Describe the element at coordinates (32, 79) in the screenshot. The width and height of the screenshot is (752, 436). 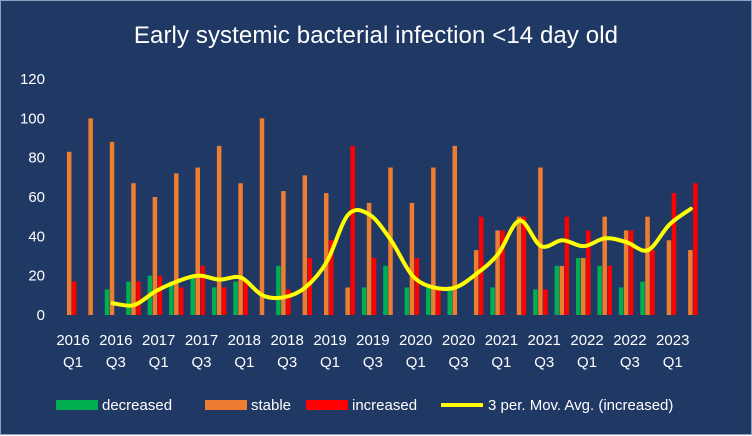
I see `y-tick-label: 120` at that location.